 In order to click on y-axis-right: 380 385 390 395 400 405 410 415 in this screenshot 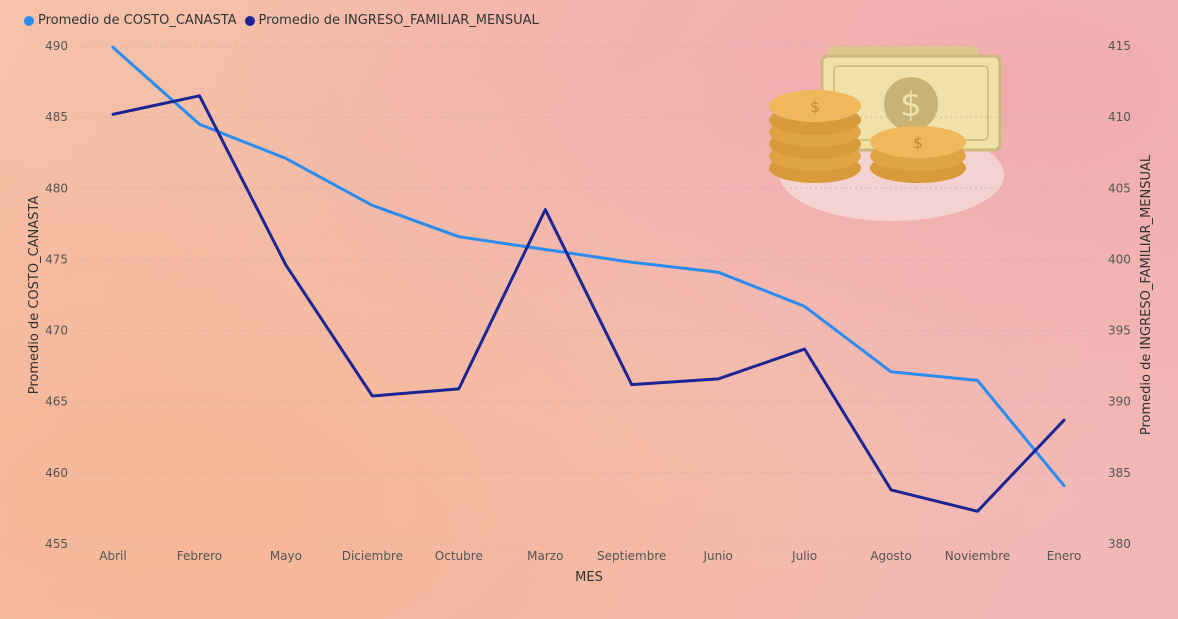, I will do `click(1119, 295)`.